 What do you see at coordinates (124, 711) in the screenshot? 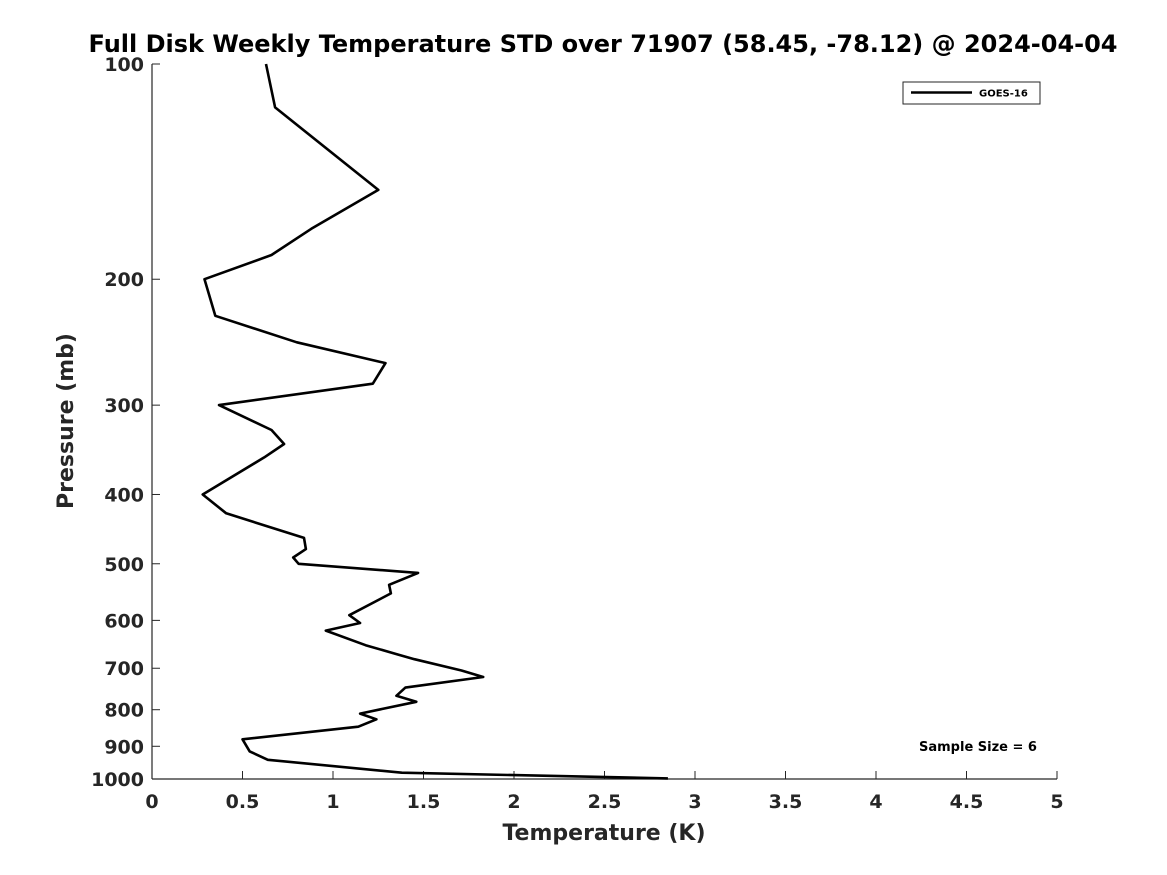
I see `y-tick-label: 800` at bounding box center [124, 711].